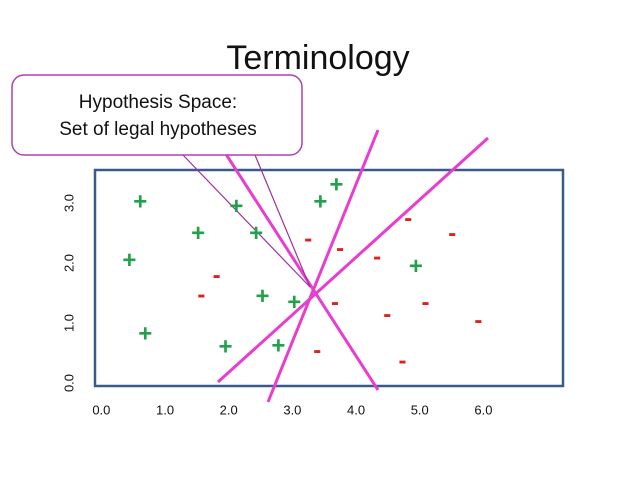 This screenshot has height=478, width=638. What do you see at coordinates (229, 409) in the screenshot?
I see `x-tick-label: 2.0` at bounding box center [229, 409].